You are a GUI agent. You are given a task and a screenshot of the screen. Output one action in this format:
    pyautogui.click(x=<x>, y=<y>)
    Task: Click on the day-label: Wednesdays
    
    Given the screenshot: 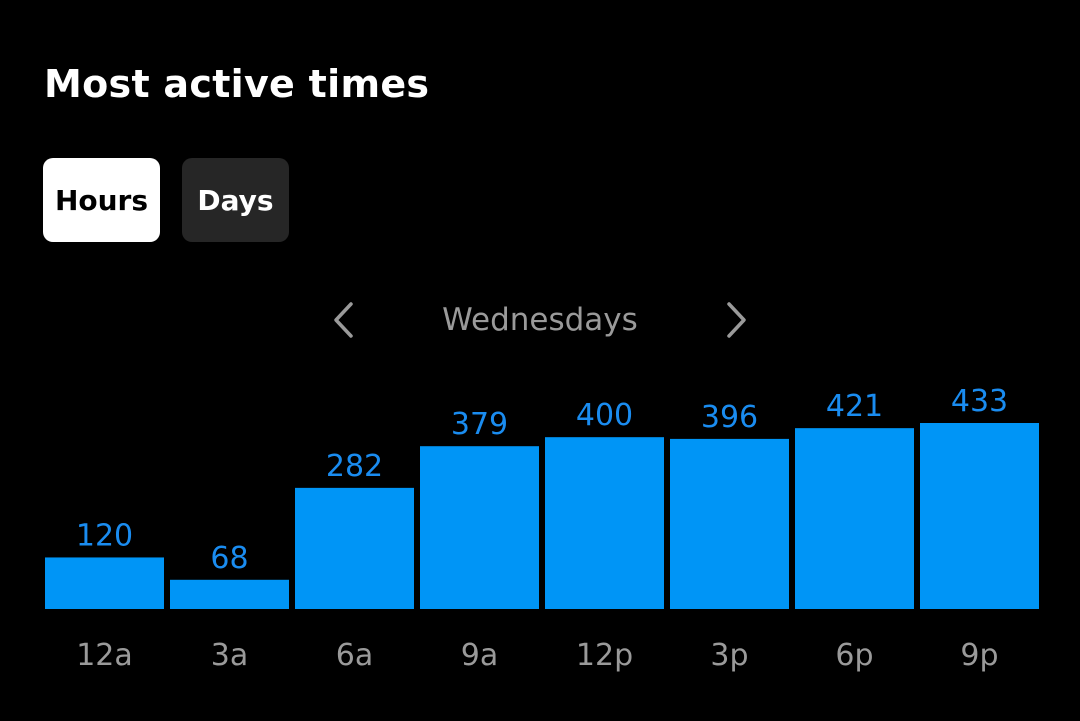 What is the action you would take?
    pyautogui.click(x=540, y=320)
    